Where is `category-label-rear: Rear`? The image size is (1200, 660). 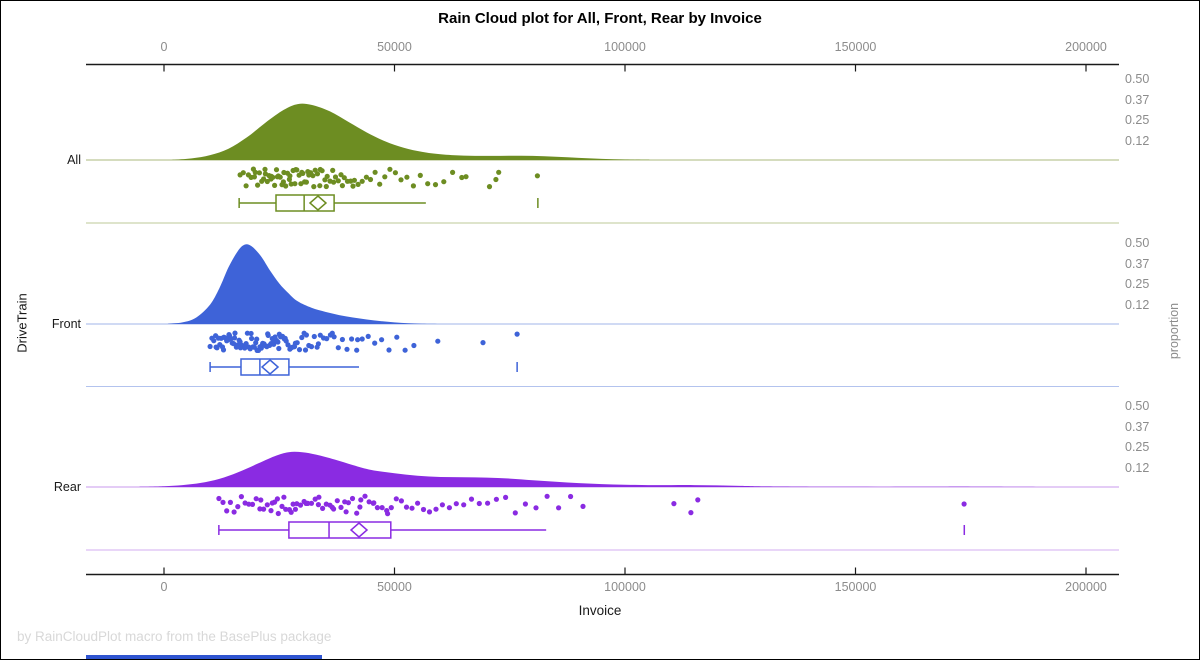 category-label-rear: Rear is located at coordinates (67, 487).